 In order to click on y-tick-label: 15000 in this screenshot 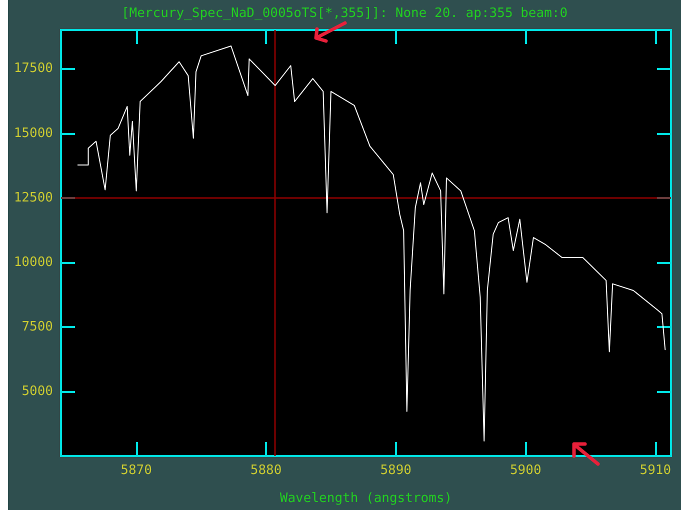, I will do `click(33, 133)`.